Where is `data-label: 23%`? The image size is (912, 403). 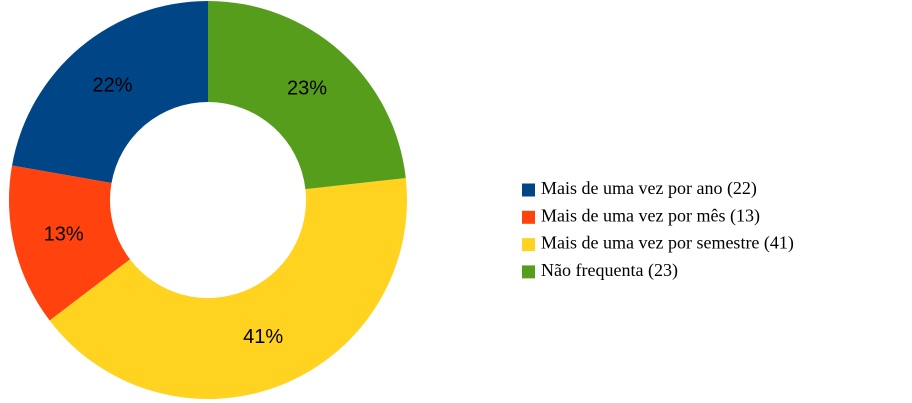 data-label: 23% is located at coordinates (307, 89).